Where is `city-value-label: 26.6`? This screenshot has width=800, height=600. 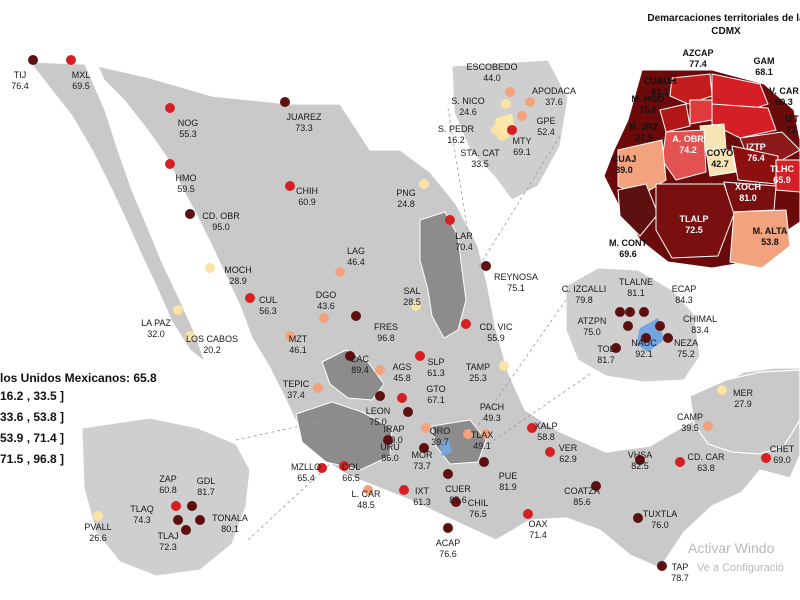 city-value-label: 26.6 is located at coordinates (98, 538).